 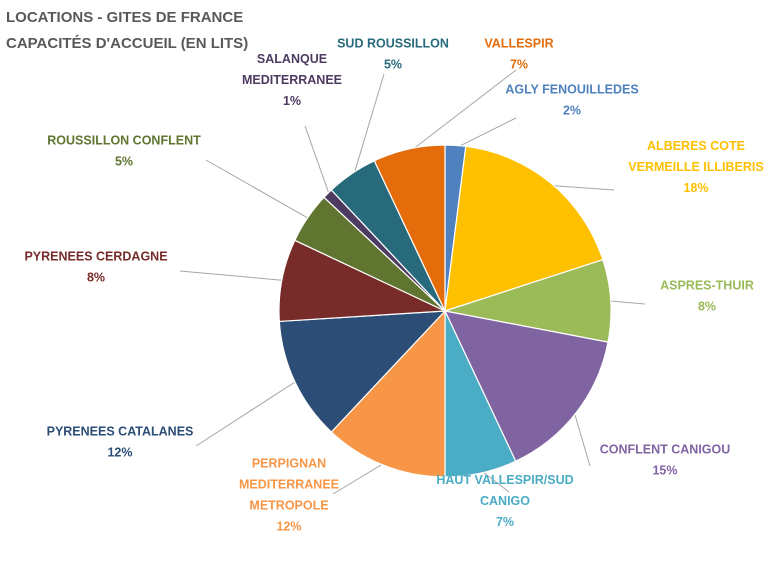 I want to click on data-label-3: ASPRES-THUIR 8%, so click(x=707, y=296).